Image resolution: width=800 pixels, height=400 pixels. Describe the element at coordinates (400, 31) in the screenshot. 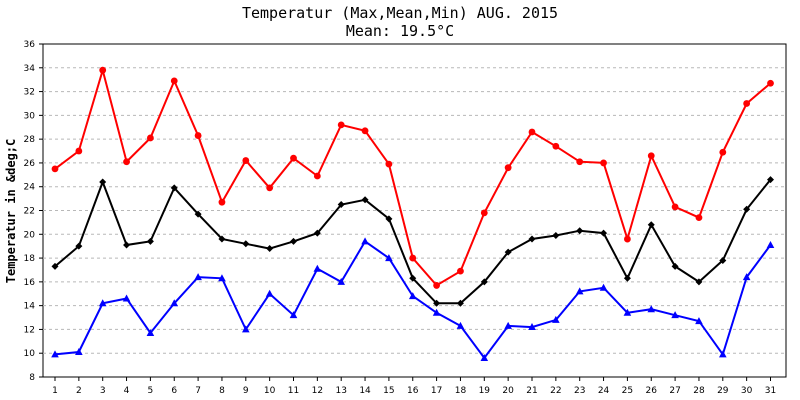

I see `chart-subtitle: Mean: 19.5°C` at that location.